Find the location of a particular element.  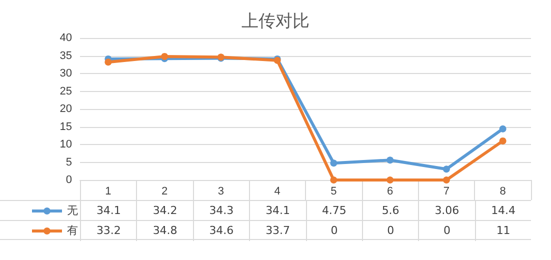

y-tick-label: 40 is located at coordinates (66, 38).